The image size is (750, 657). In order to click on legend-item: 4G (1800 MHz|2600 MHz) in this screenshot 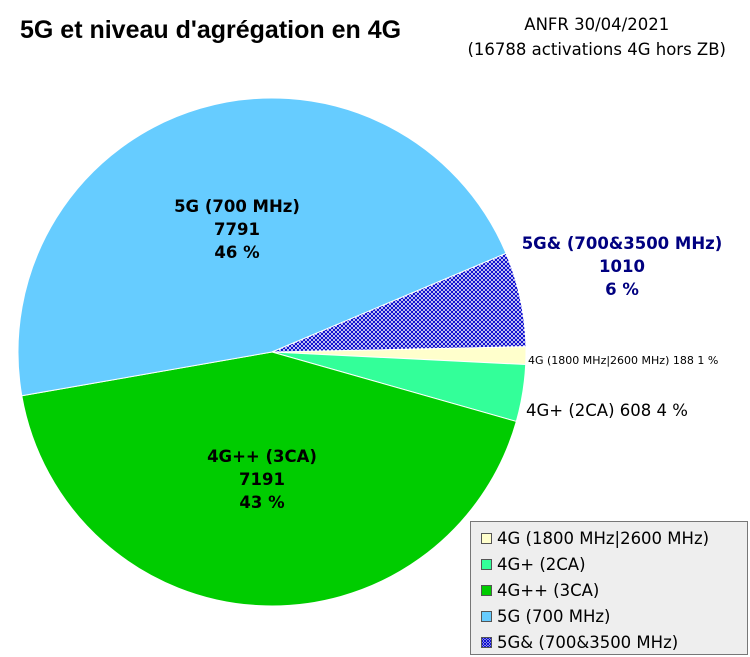, I will do `click(614, 538)`.